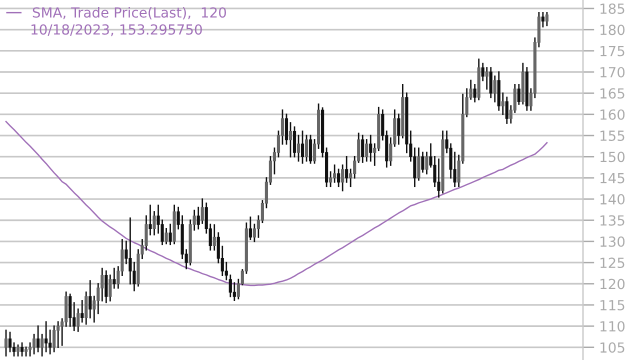 The height and width of the screenshot is (360, 640). I want to click on annotation: 10/18/2023, 153.295750, so click(117, 30).